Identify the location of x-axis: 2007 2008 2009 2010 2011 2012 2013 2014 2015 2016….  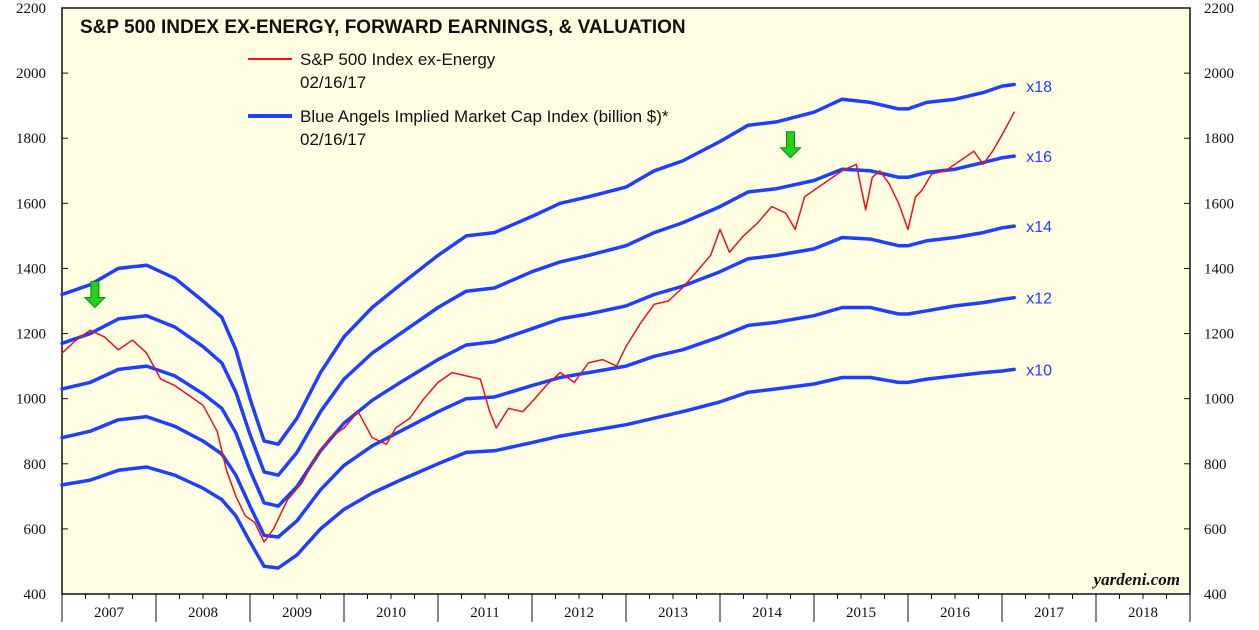
(626, 608).